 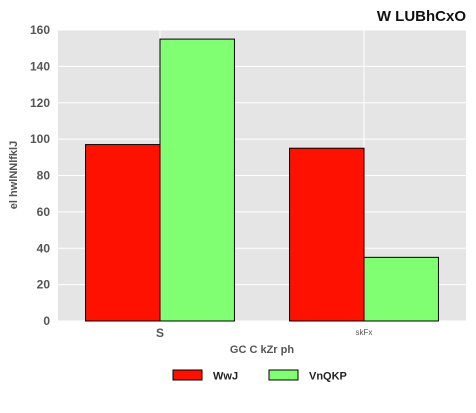 I want to click on legend: WwJ VnQKP, so click(x=259, y=376).